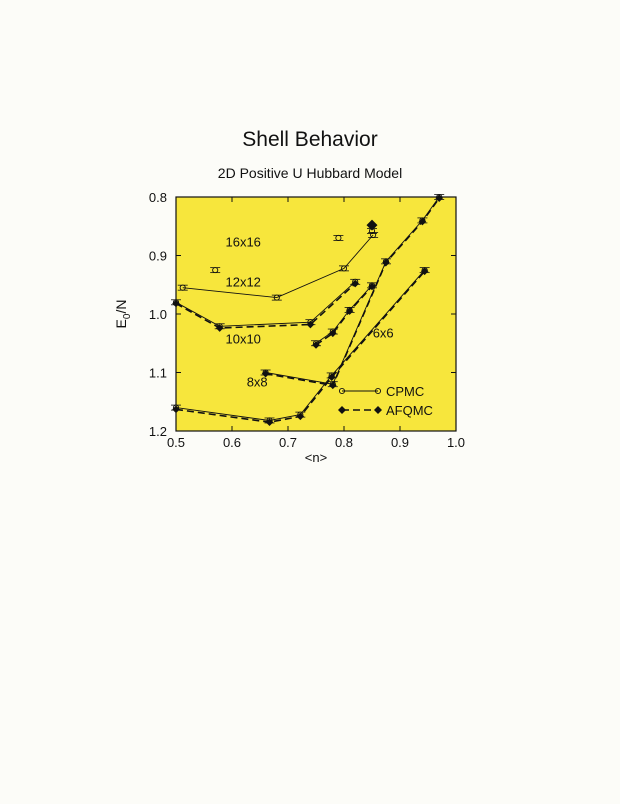 This screenshot has height=804, width=620. I want to click on x-tick-label: 1.0, so click(456, 442).